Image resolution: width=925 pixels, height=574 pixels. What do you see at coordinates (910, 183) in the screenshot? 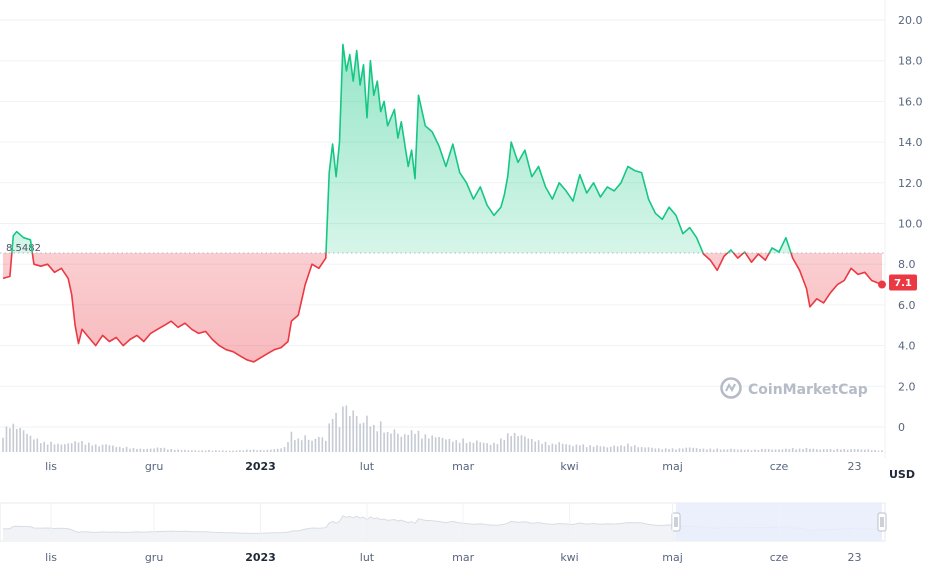
I see `y-tick-label: 12.0` at bounding box center [910, 183].